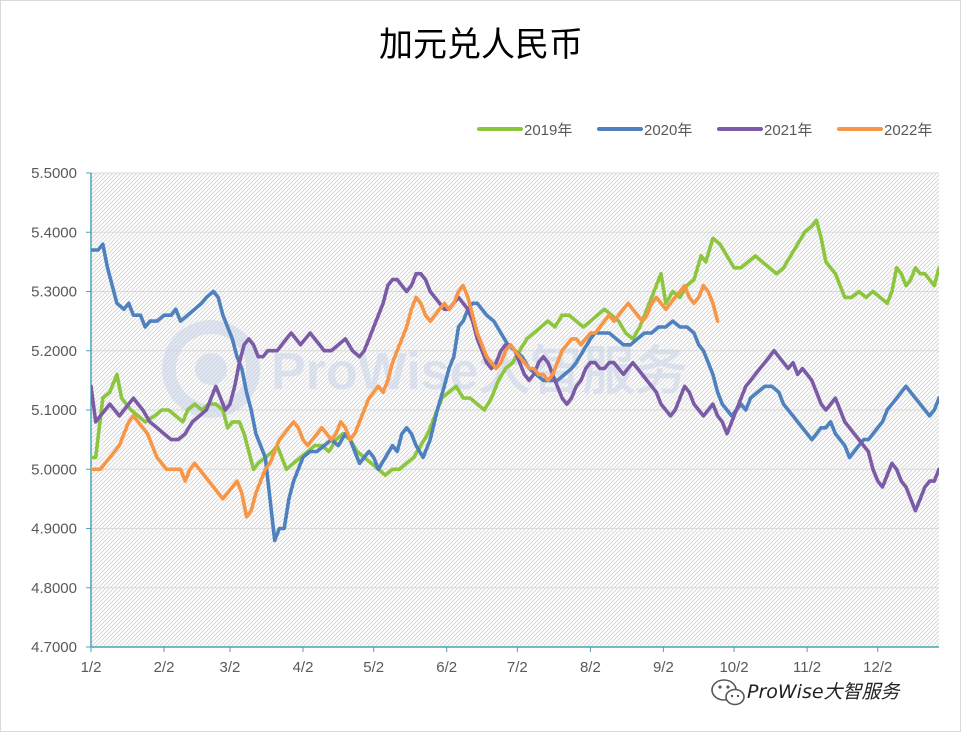 This screenshot has width=961, height=733. What do you see at coordinates (704, 130) in the screenshot?
I see `legend: 2019年 2020年 2021年 2022年` at bounding box center [704, 130].